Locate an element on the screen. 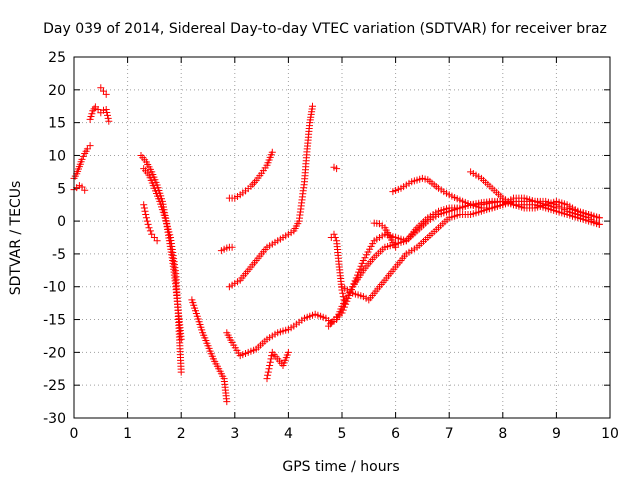 The image size is (640, 480). x-tick-label: 0 is located at coordinates (74, 434).